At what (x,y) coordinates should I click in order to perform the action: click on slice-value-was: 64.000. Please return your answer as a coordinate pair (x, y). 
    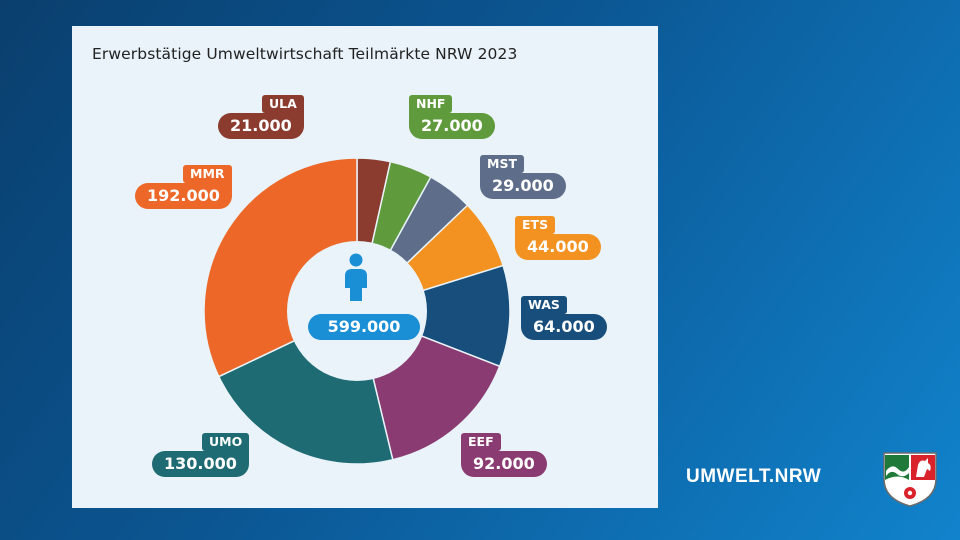
    Looking at the image, I should click on (564, 327).